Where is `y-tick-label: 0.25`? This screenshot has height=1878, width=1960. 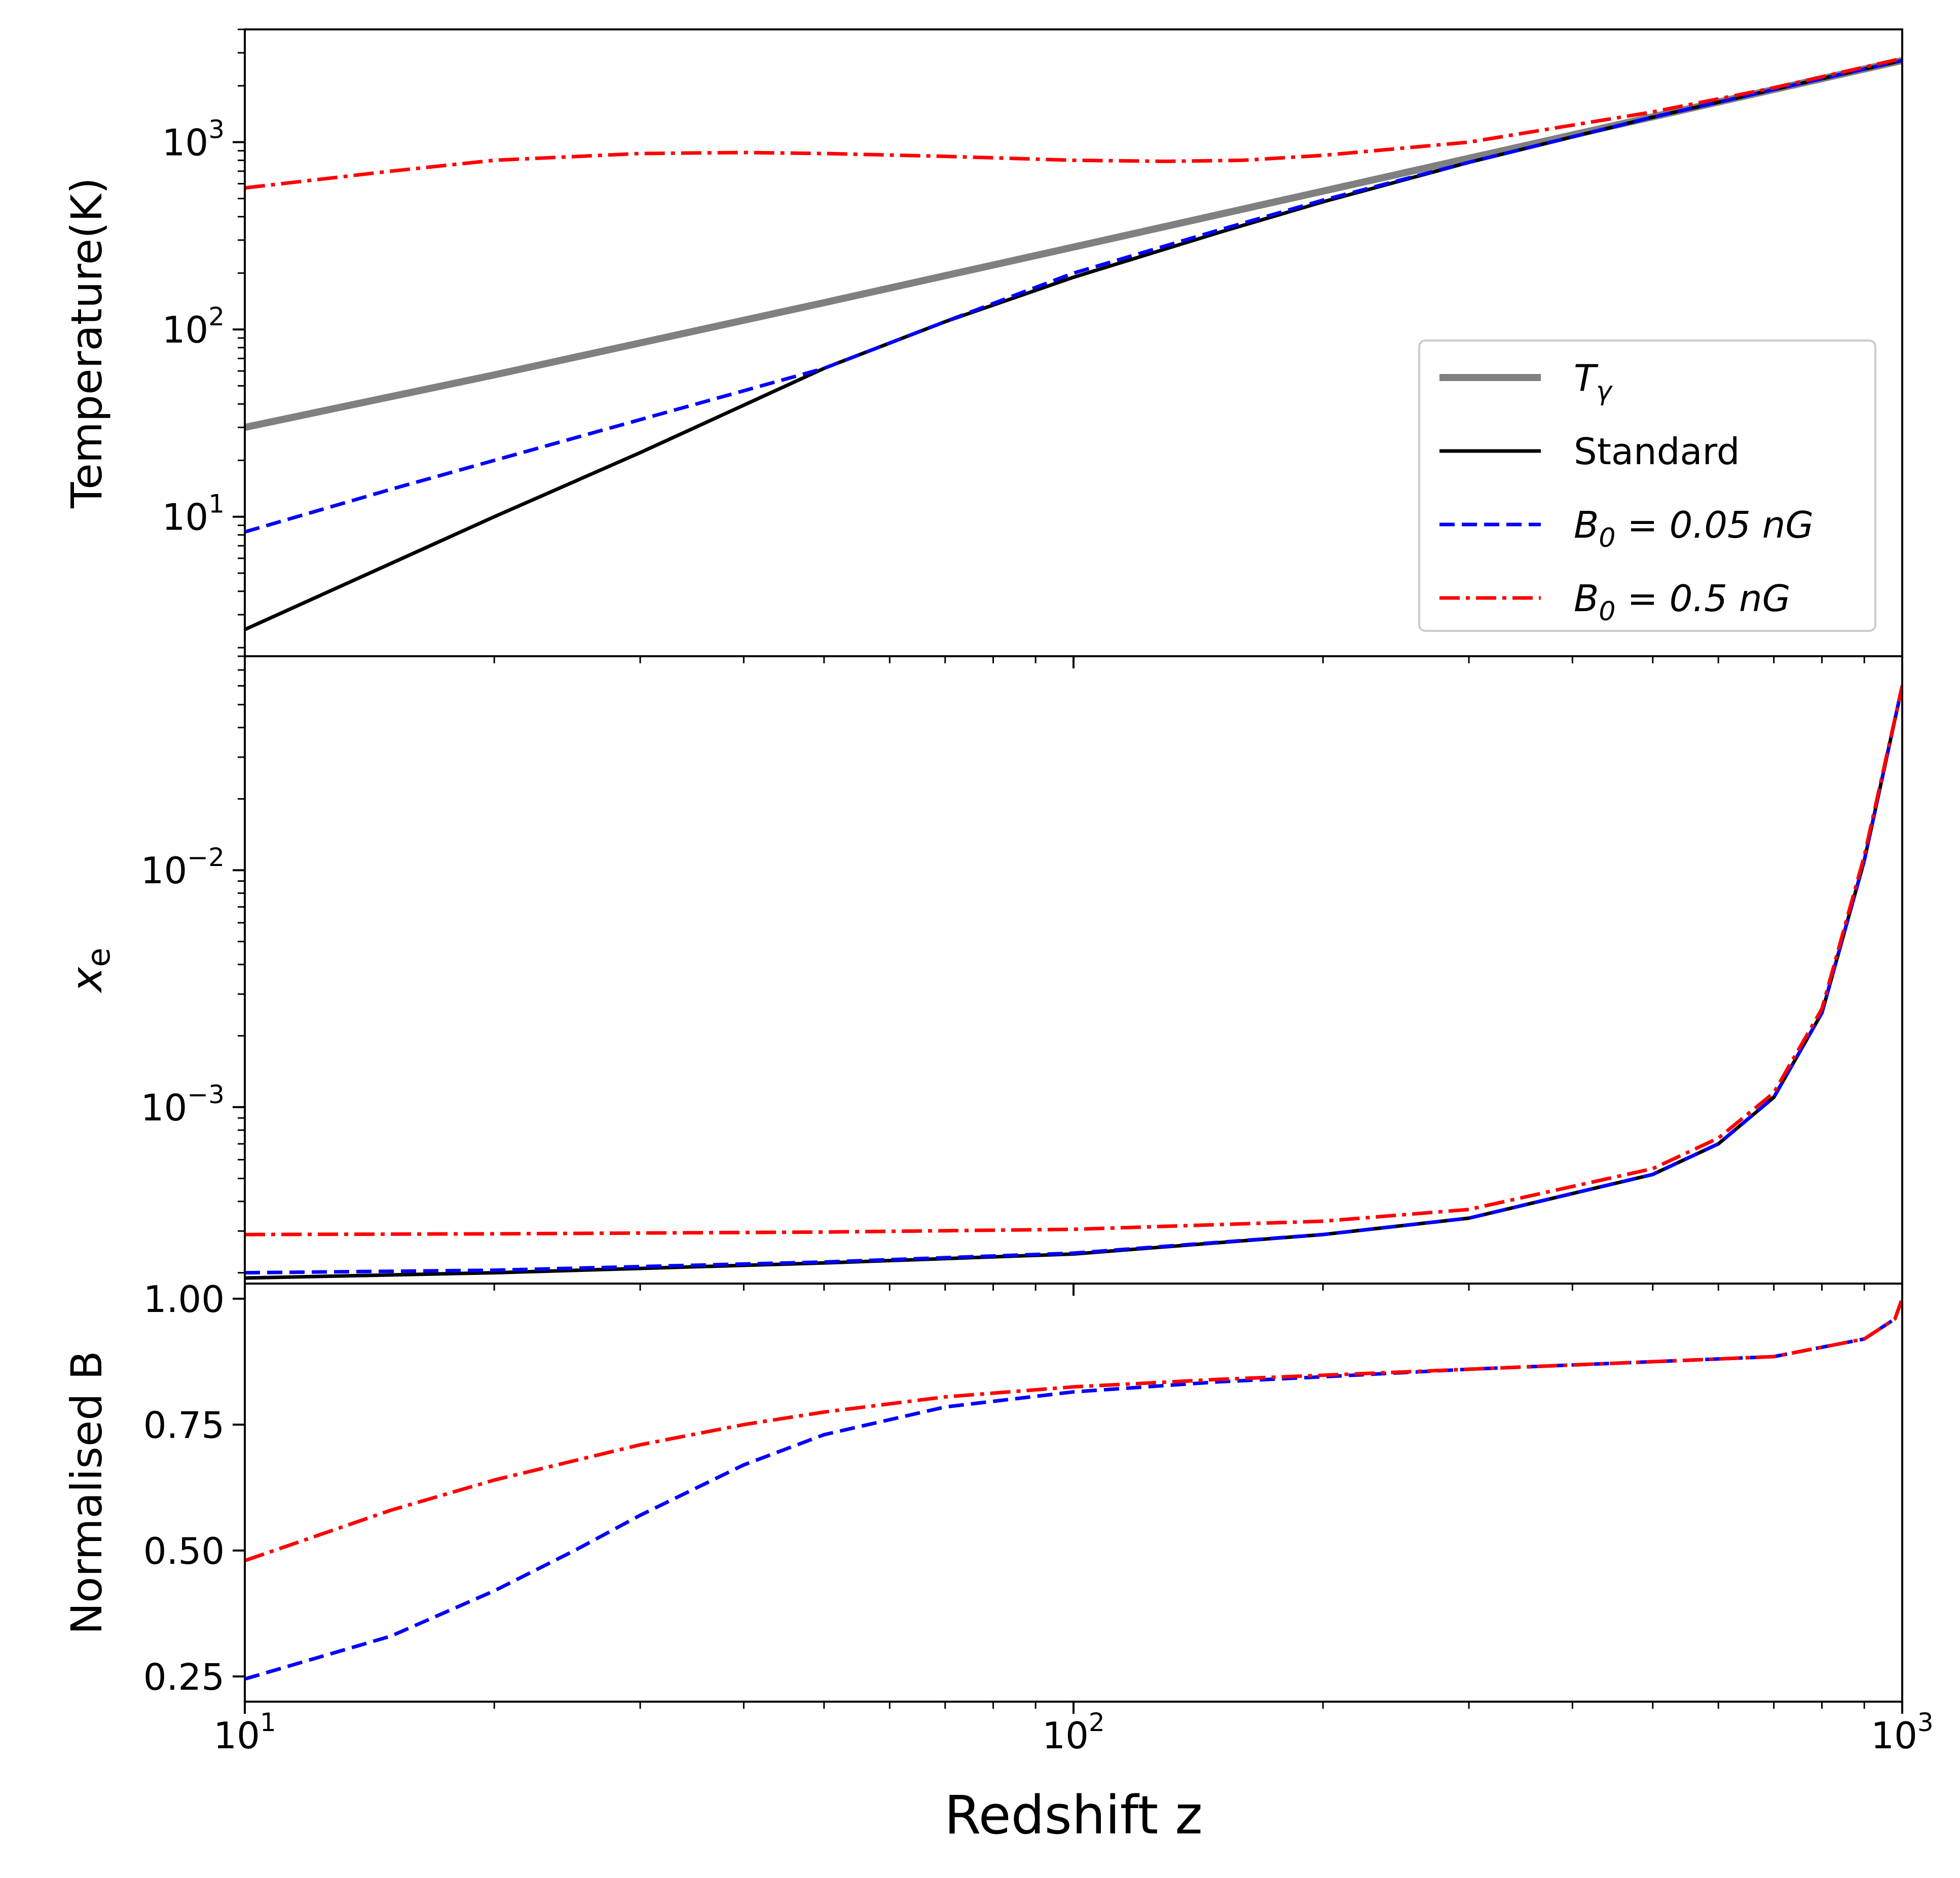
y-tick-label: 0.25 is located at coordinates (184, 1677).